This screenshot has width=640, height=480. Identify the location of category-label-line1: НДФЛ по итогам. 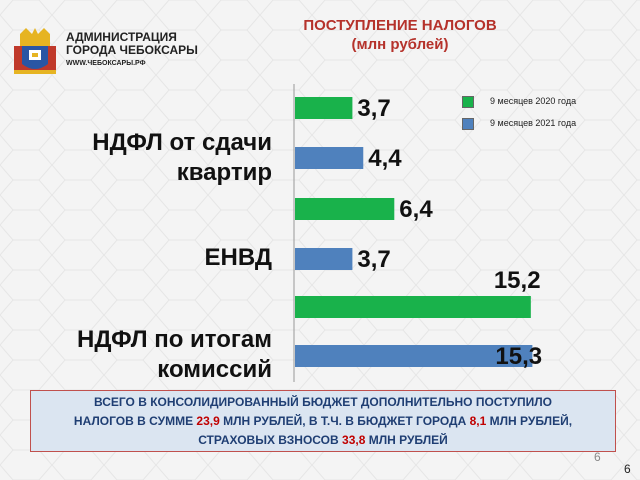
(174, 339).